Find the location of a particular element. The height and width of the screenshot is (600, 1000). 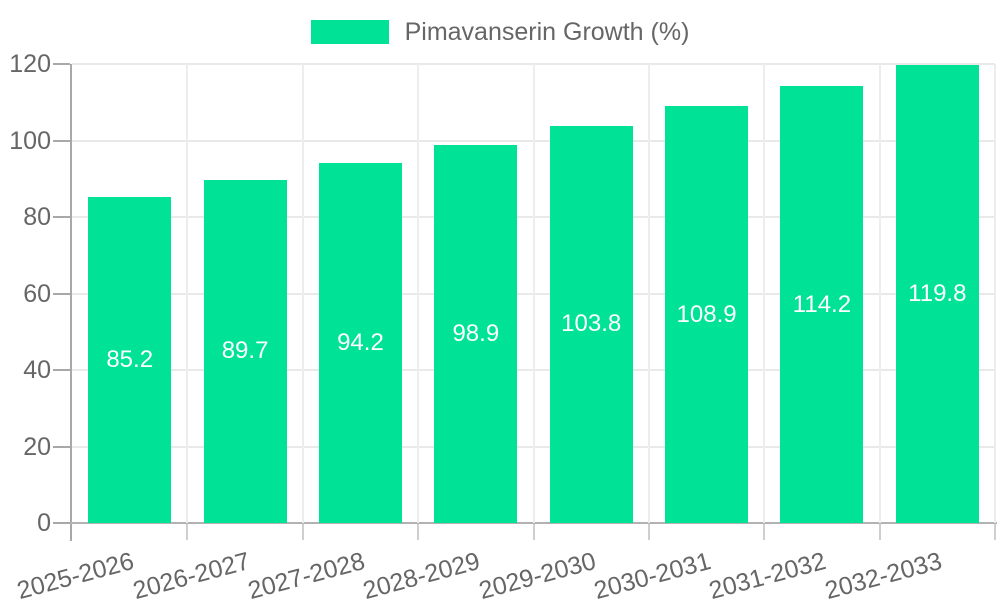

legend: Pimavanserin Growth (%) is located at coordinates (500, 32).